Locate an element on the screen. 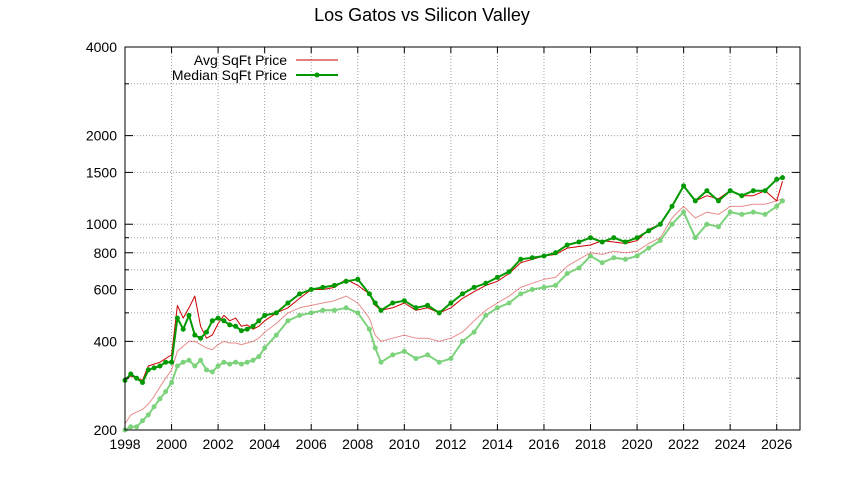 The image size is (844, 485). x-tick-label: 2016 is located at coordinates (543, 444).